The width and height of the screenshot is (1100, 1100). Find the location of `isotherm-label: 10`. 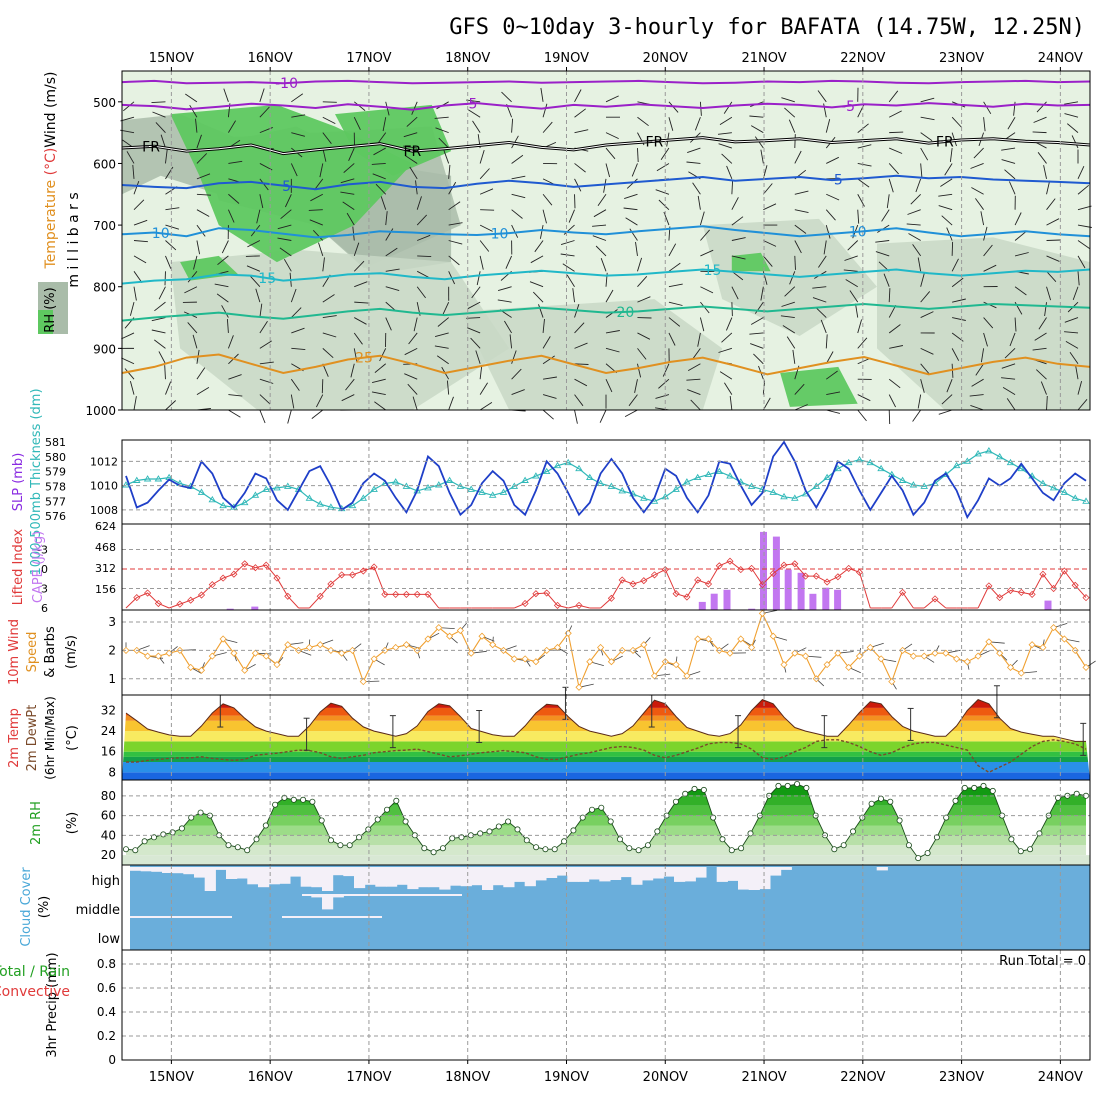

isotherm-label: 10 is located at coordinates (858, 233).